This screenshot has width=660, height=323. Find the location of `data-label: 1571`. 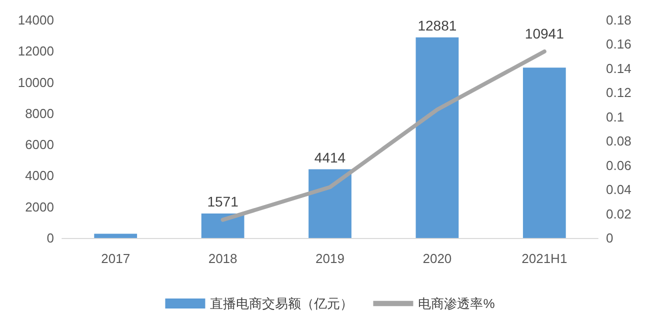

data-label: 1571 is located at coordinates (223, 202).